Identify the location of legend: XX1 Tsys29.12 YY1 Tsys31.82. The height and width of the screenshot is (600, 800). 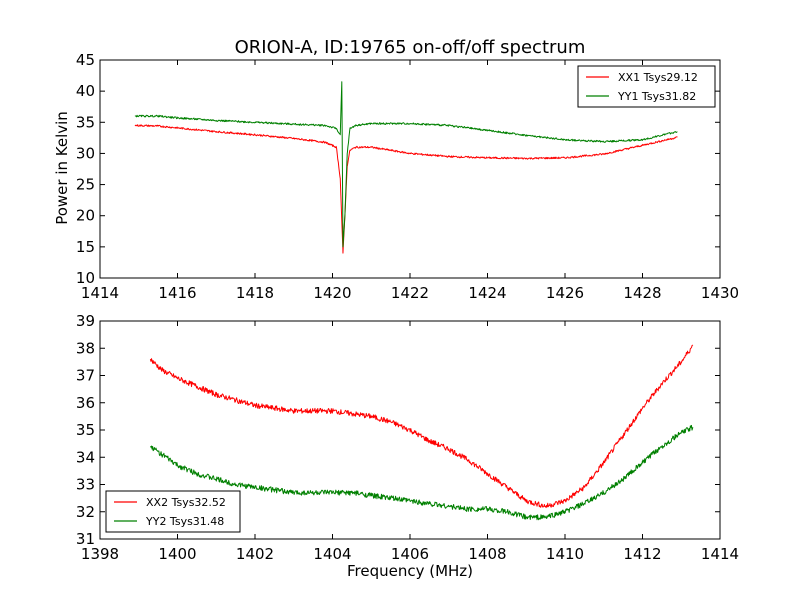
(646, 86).